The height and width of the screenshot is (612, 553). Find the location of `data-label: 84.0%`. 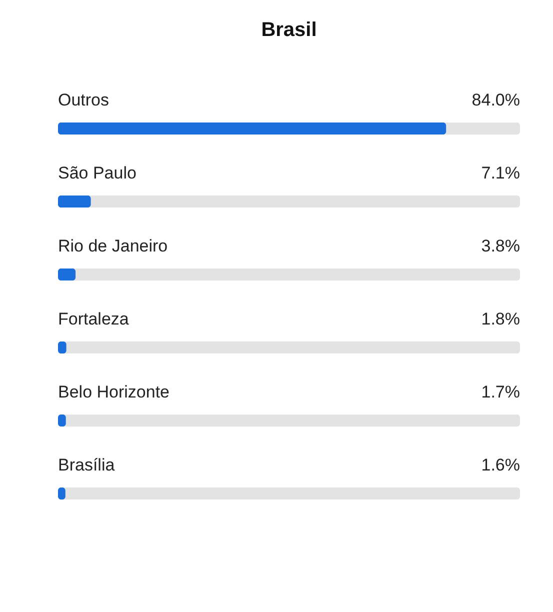

data-label: 84.0% is located at coordinates (496, 100).